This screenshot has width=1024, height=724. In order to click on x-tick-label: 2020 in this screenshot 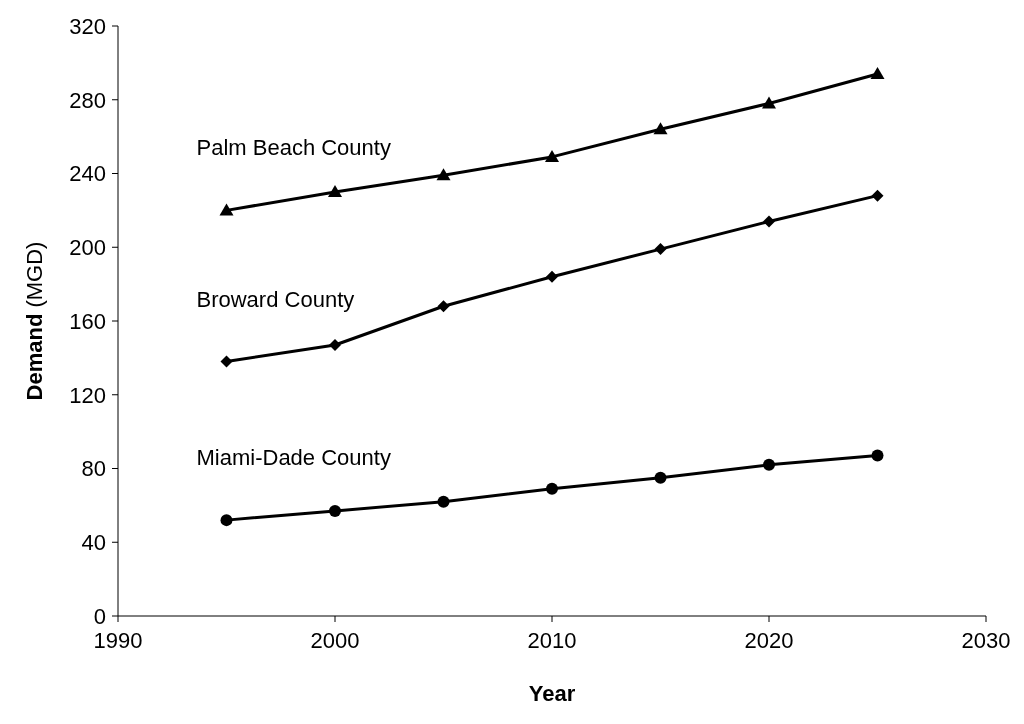, I will do `click(769, 640)`.